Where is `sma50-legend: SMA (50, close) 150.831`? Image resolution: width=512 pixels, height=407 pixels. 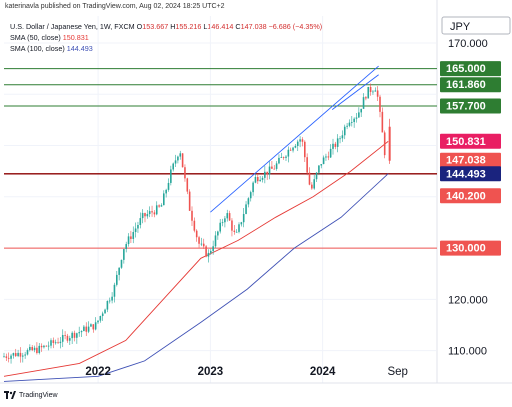 sma50-legend: SMA (50, close) 150.831 is located at coordinates (49, 37).